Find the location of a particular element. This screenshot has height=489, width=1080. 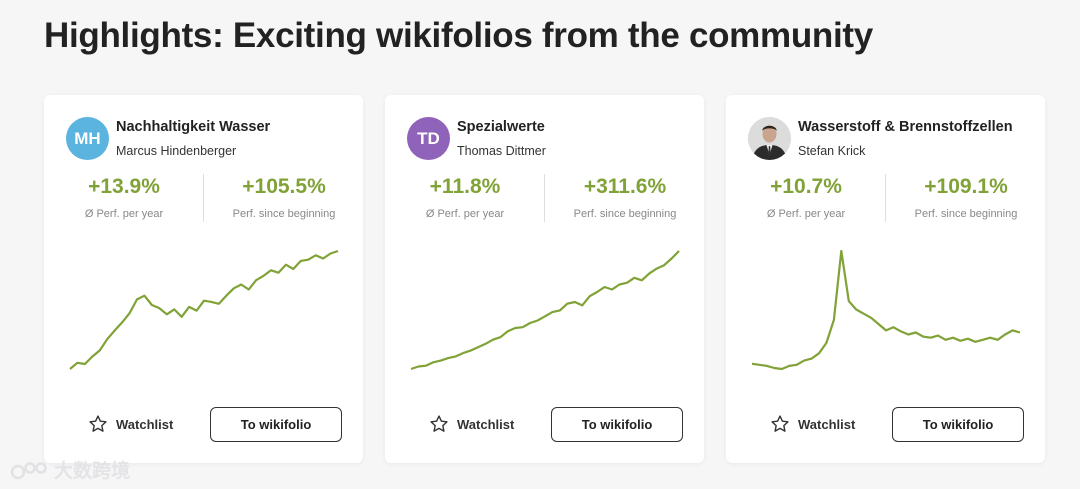

avatar is located at coordinates (769, 138).